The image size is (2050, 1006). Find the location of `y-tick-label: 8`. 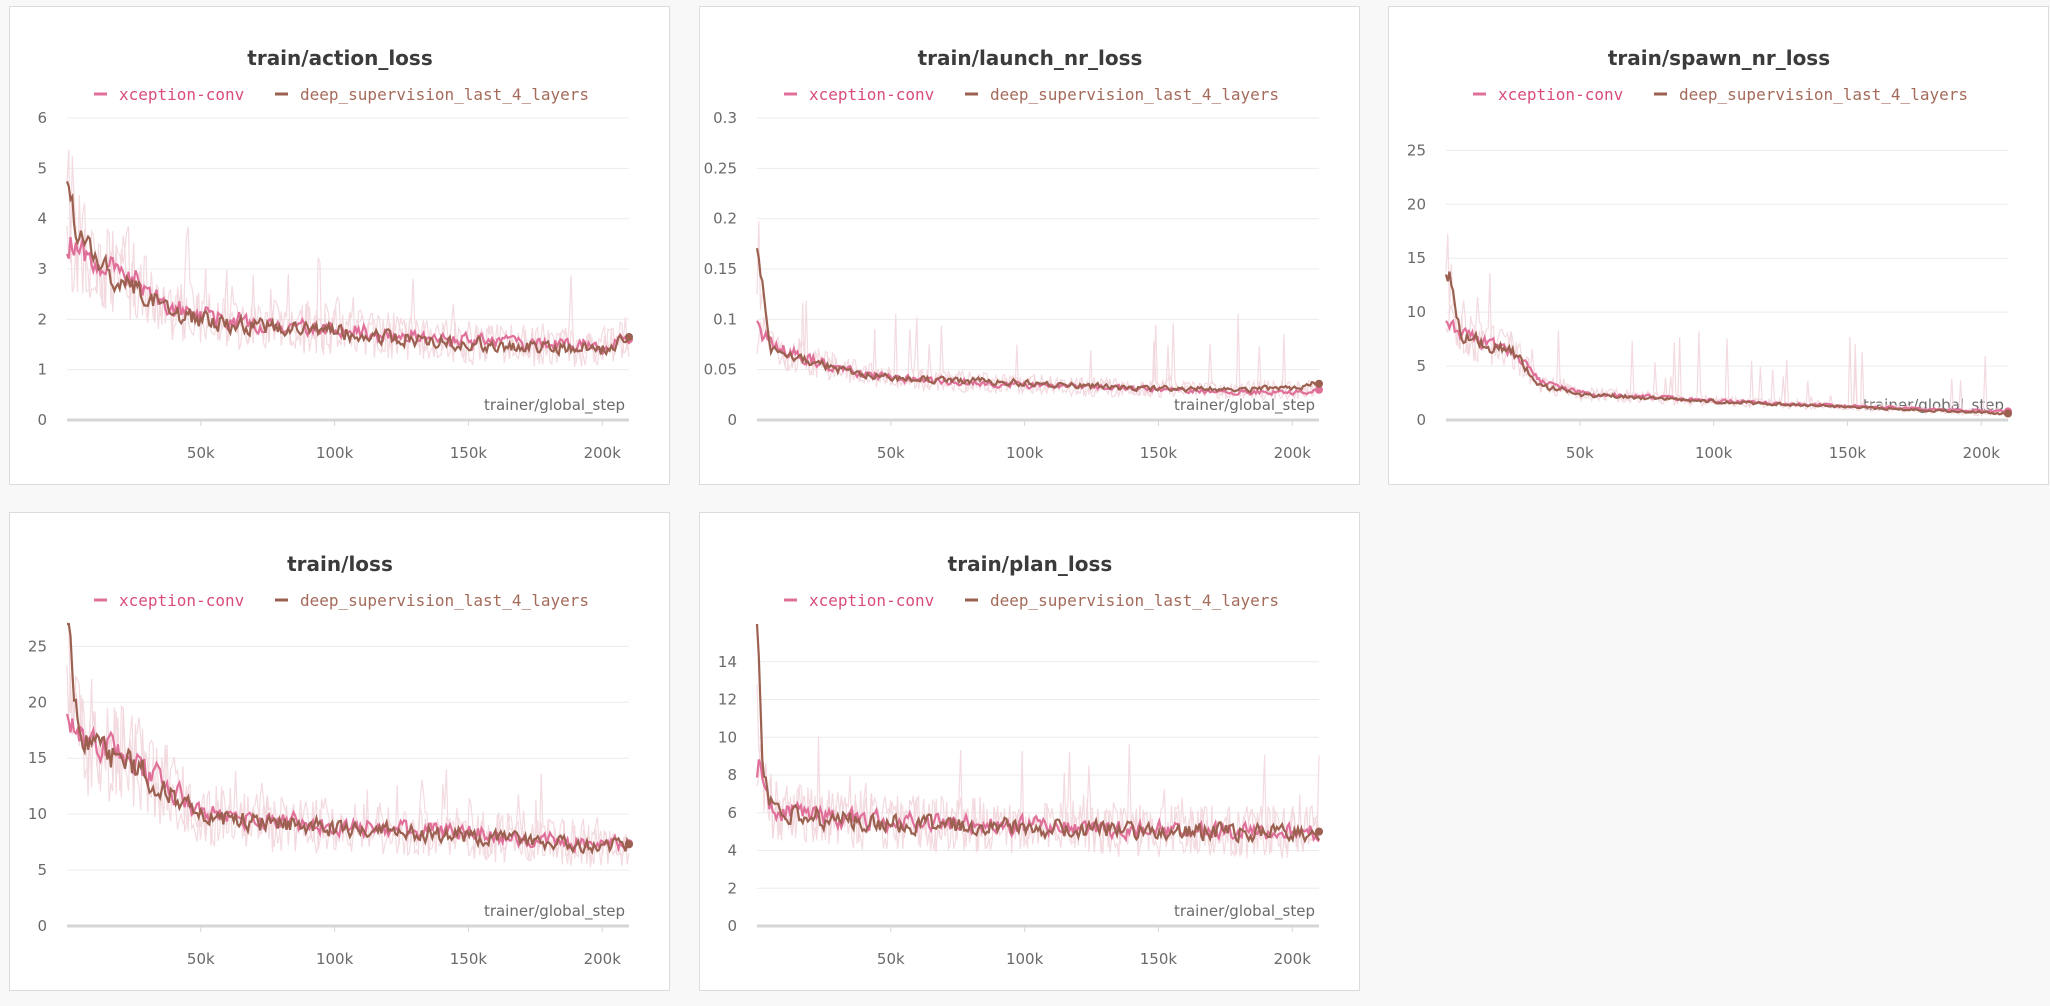

y-tick-label: 8 is located at coordinates (732, 775).